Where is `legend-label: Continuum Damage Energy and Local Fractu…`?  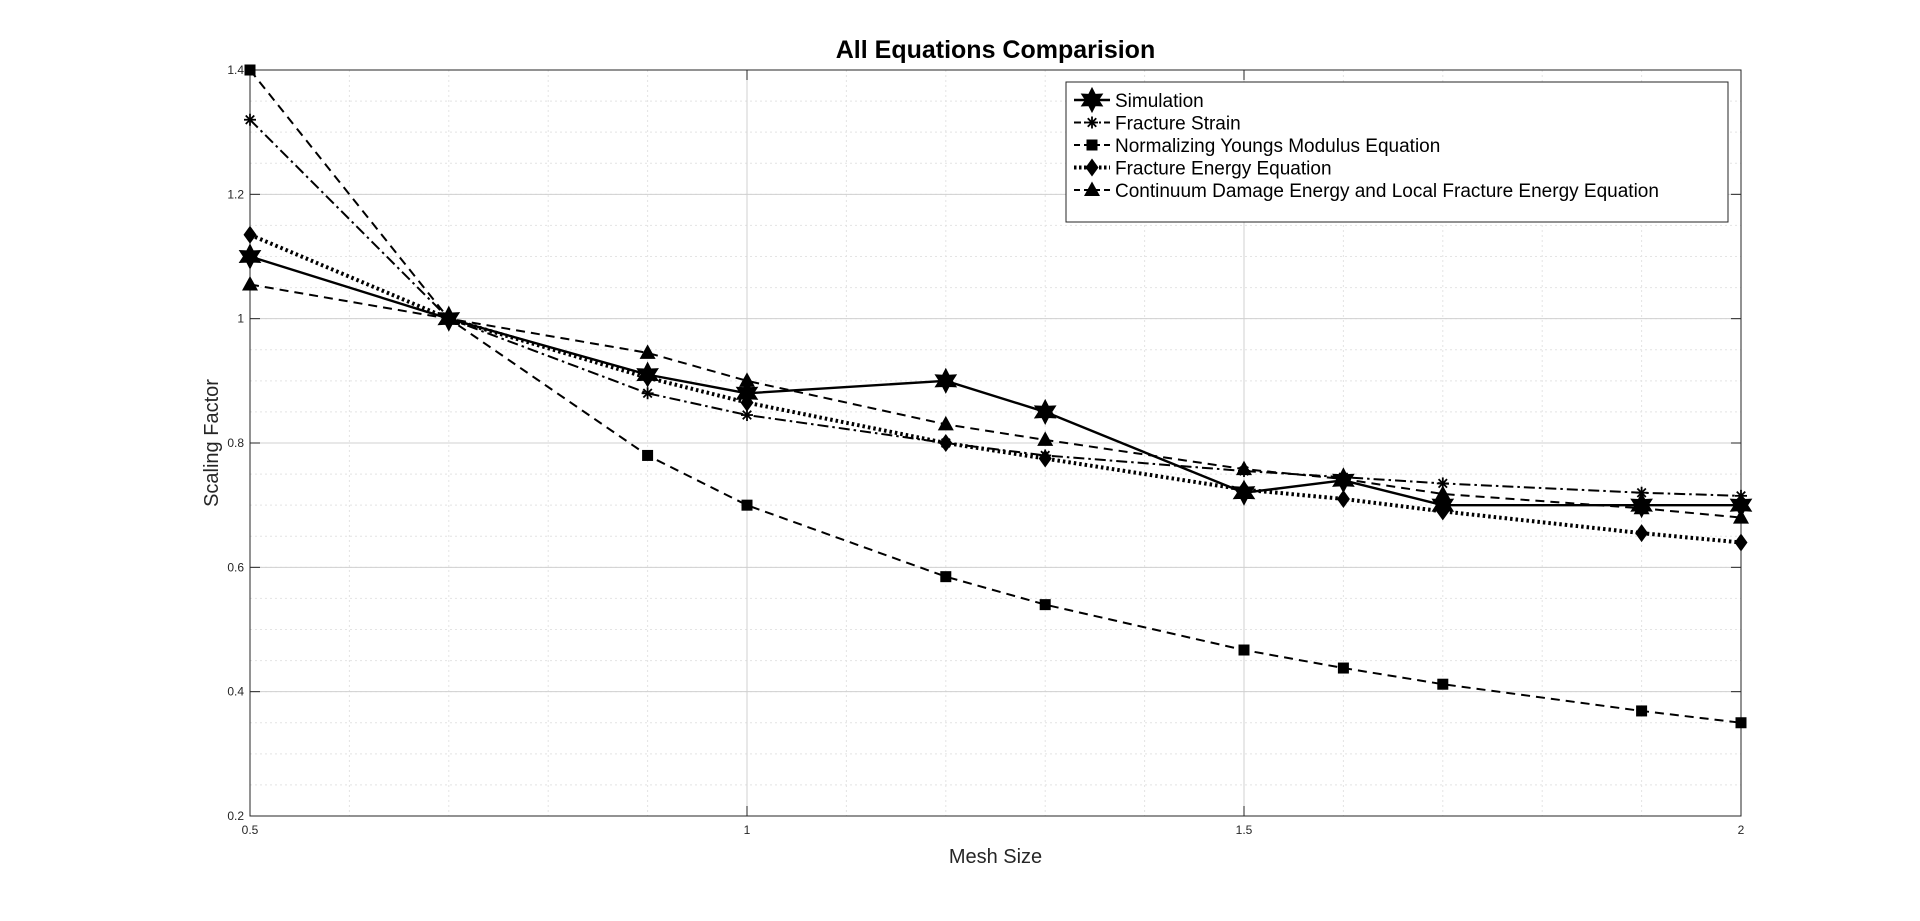
legend-label: Continuum Damage Energy and Local Fractu… is located at coordinates (1387, 191).